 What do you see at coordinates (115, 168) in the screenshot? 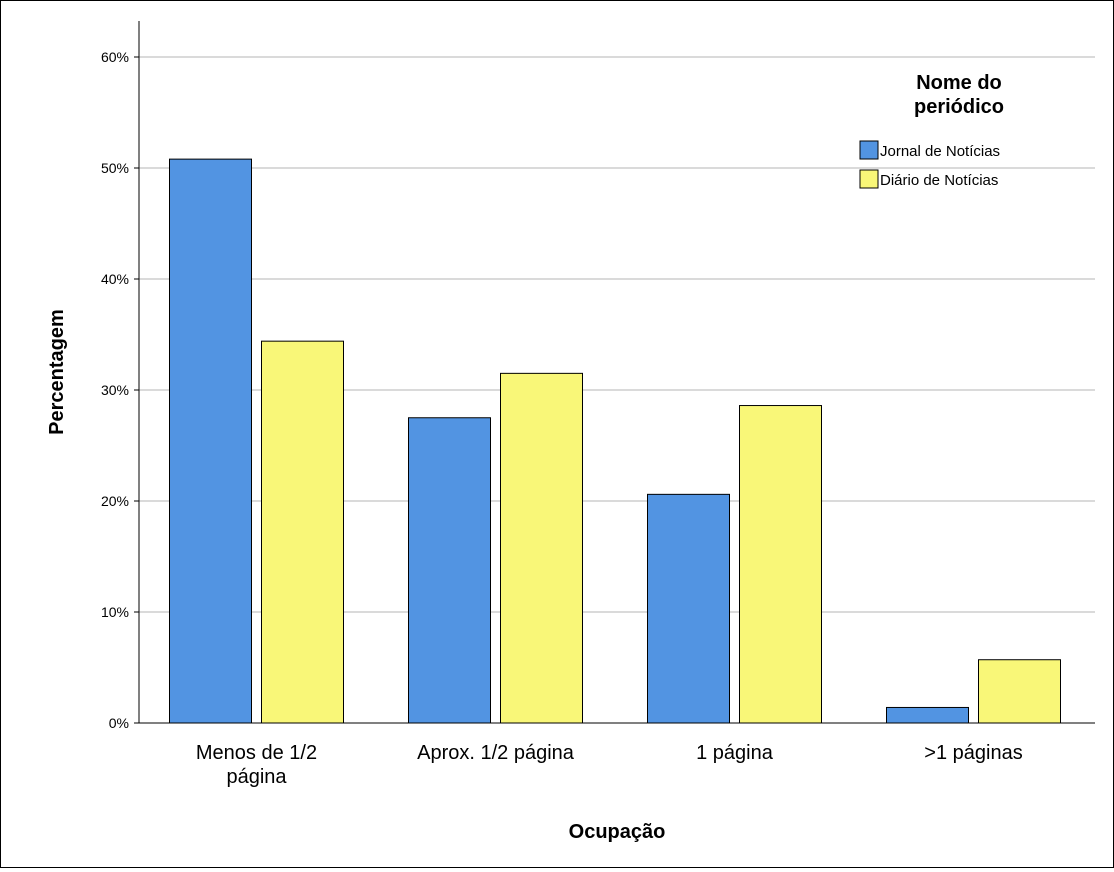
I see `y-tick-label: 50%` at bounding box center [115, 168].